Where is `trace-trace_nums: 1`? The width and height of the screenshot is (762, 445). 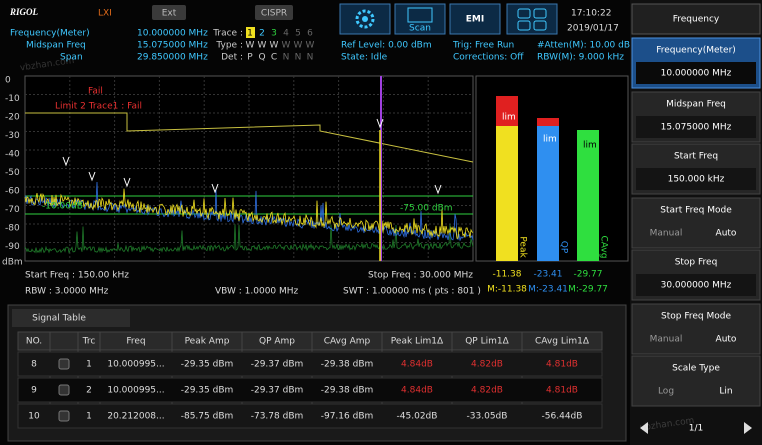
trace-trace_nums: 1 is located at coordinates (250, 34).